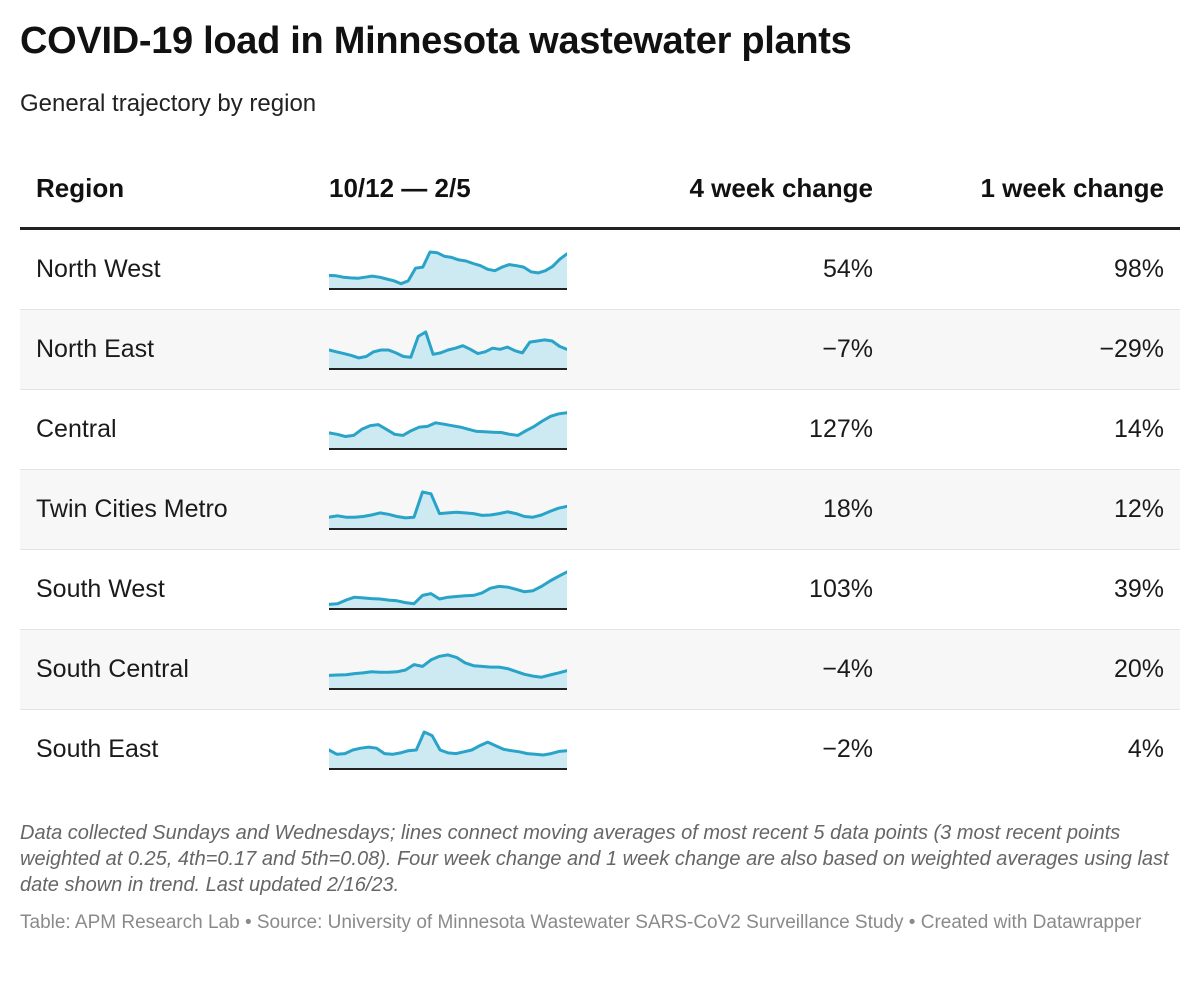  What do you see at coordinates (76, 429) in the screenshot?
I see `region-name: Central` at bounding box center [76, 429].